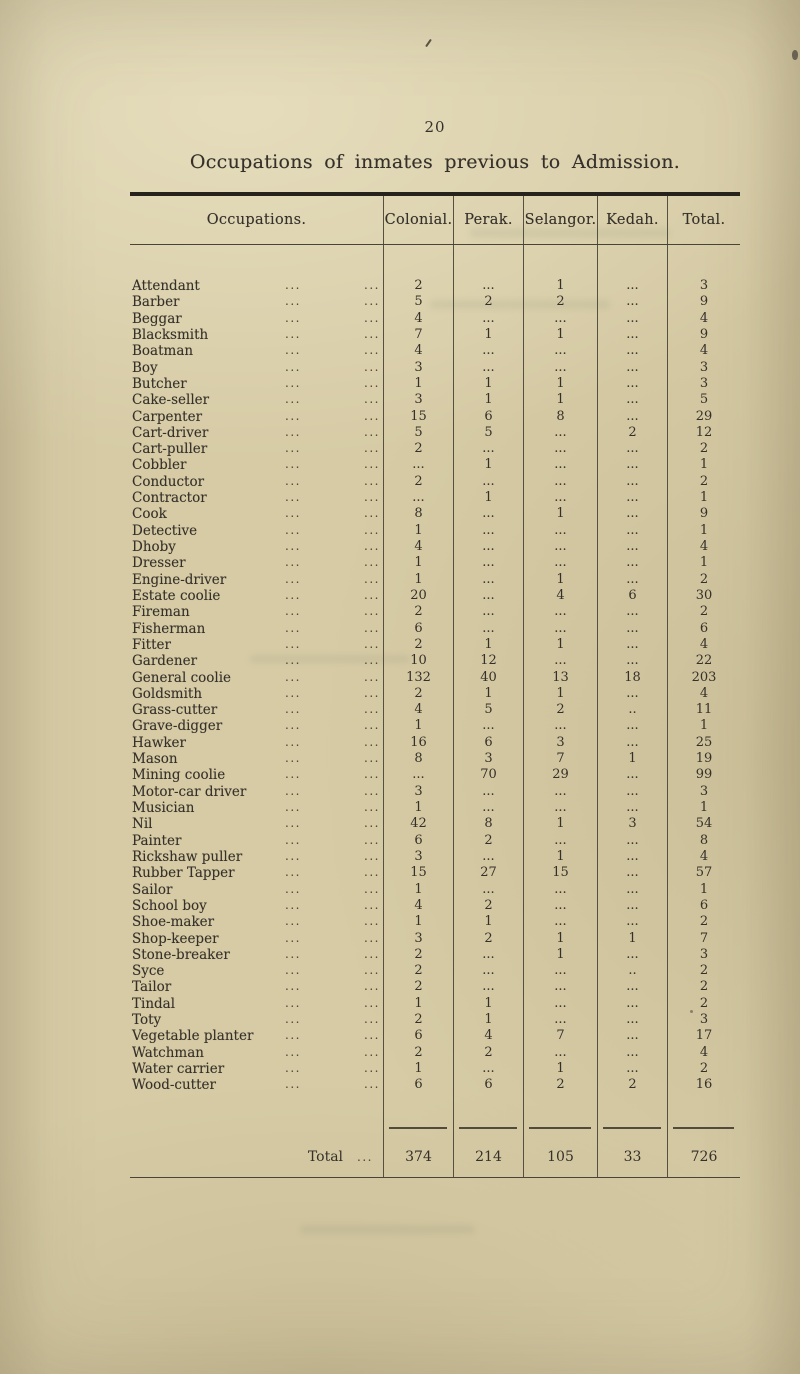 Image resolution: width=800 pixels, height=1374 pixels. What do you see at coordinates (418, 840) in the screenshot?
I see `value-cell: 6` at bounding box center [418, 840].